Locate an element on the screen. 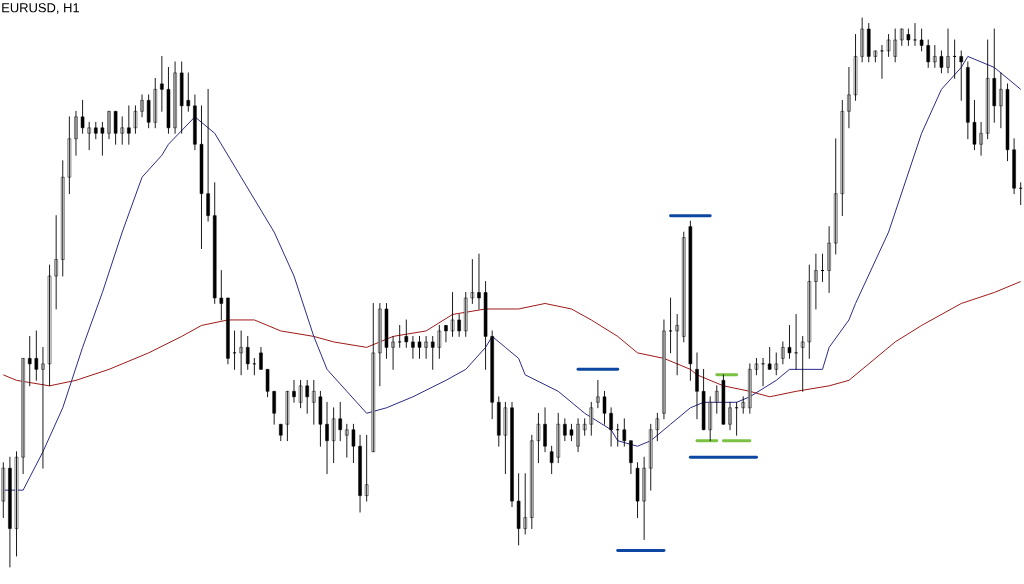 This screenshot has width=1024, height=584. chart-title: EURUSD, H1 is located at coordinates (40, 8).